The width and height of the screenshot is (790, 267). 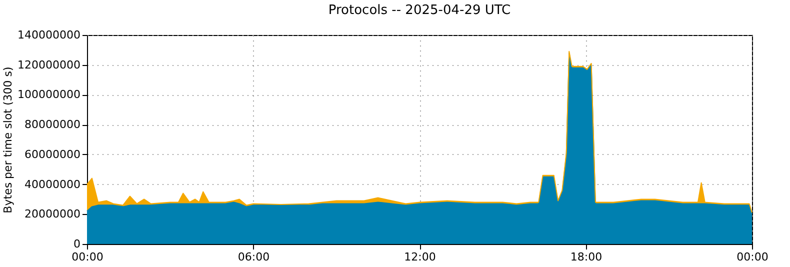 What do you see at coordinates (52, 125) in the screenshot?
I see `y-tick-label: 80000000` at bounding box center [52, 125].